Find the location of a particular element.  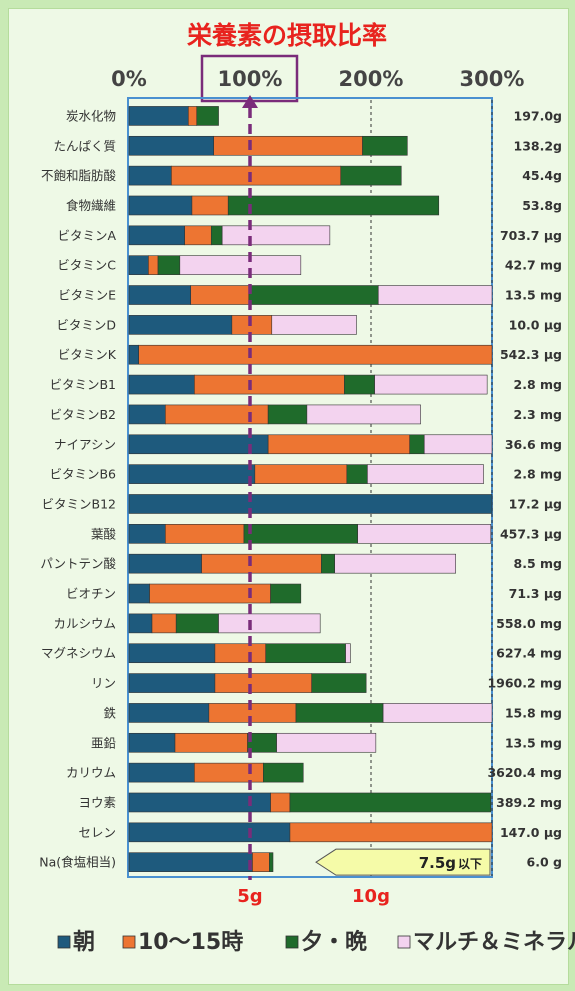

amount-label-9: 2.8 mg is located at coordinates (538, 384).